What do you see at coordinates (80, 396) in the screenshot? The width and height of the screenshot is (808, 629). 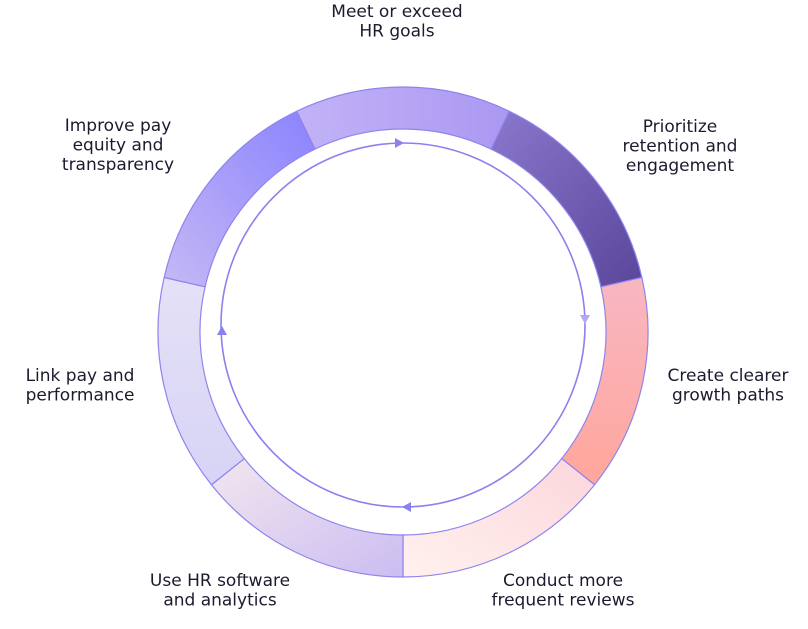 I see `segment-label: performance` at bounding box center [80, 396].